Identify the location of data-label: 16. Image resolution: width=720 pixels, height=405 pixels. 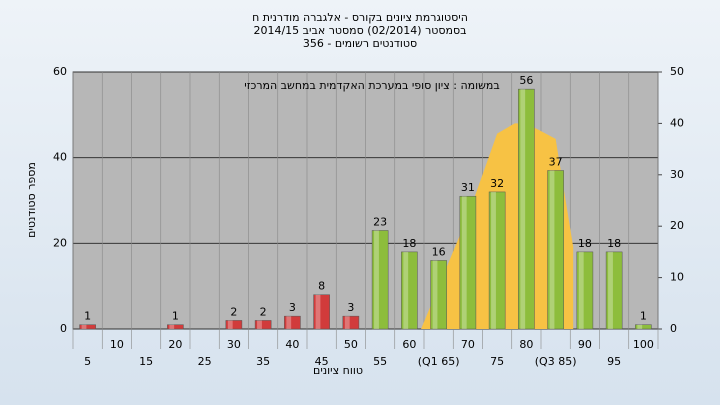
(439, 251).